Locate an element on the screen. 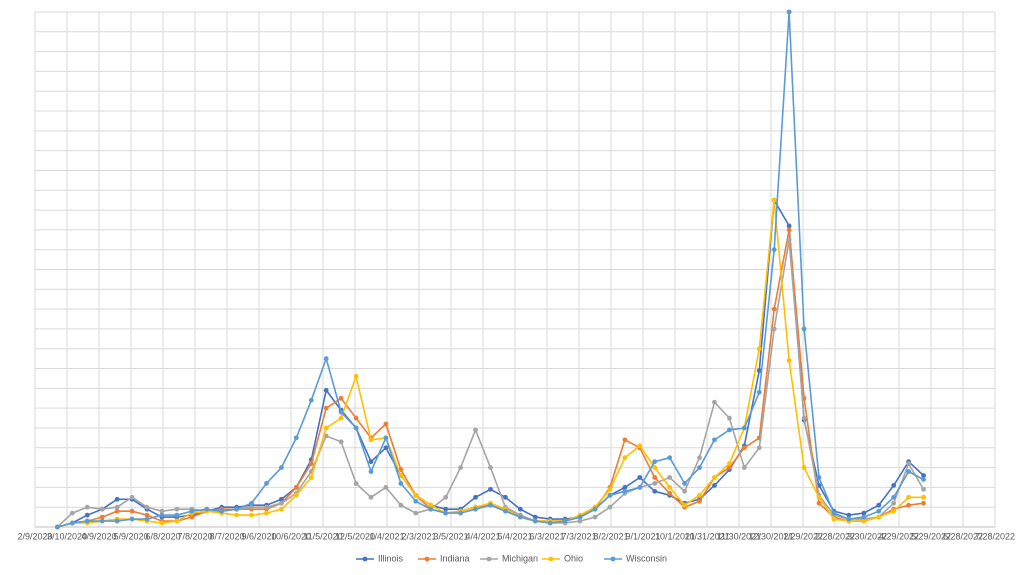 The height and width of the screenshot is (575, 1023). x-tick-label: 4/4/2021 is located at coordinates (482, 536).